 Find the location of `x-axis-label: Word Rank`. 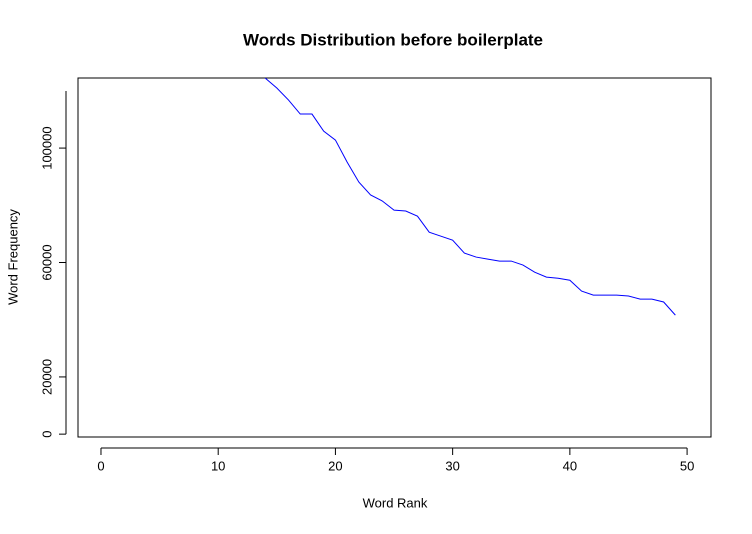

x-axis-label: Word Rank is located at coordinates (395, 502).